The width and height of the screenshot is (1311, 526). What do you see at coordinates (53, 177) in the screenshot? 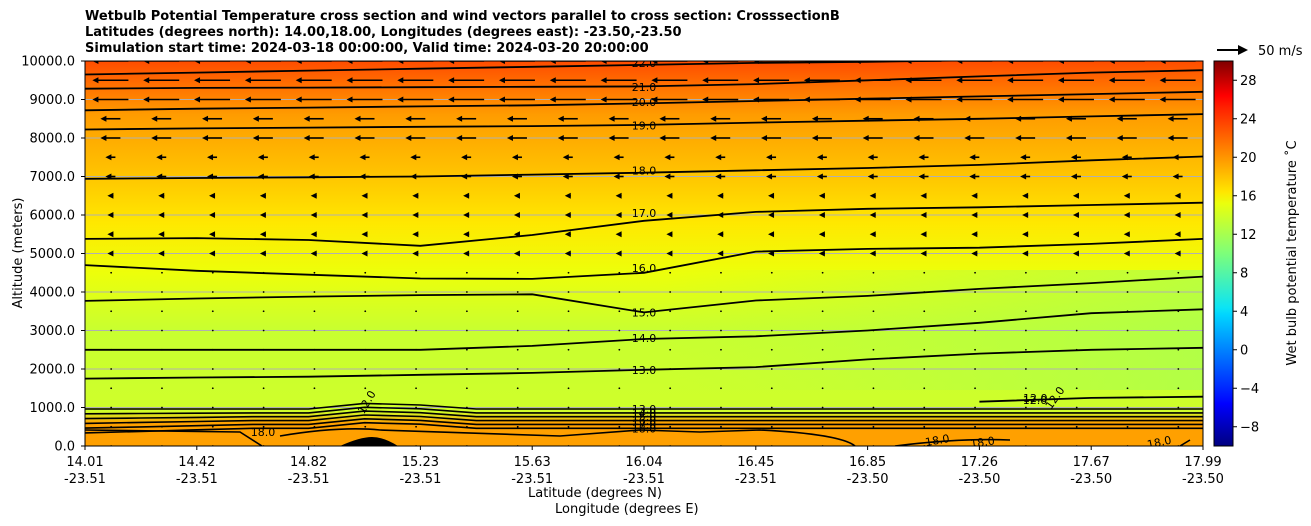
I see `y-tick-label: 7000.0` at bounding box center [53, 177].